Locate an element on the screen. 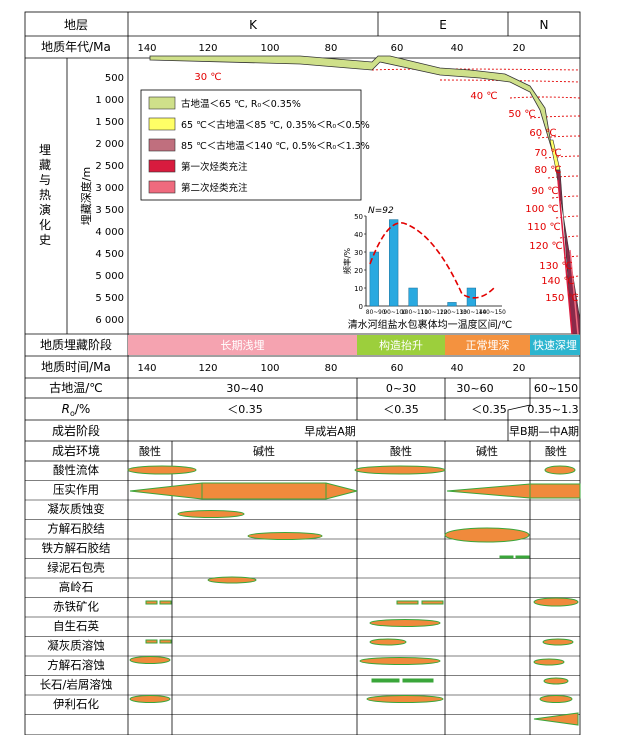 The image size is (636, 735). paleotemp-normal: 30~60 is located at coordinates (474, 388).